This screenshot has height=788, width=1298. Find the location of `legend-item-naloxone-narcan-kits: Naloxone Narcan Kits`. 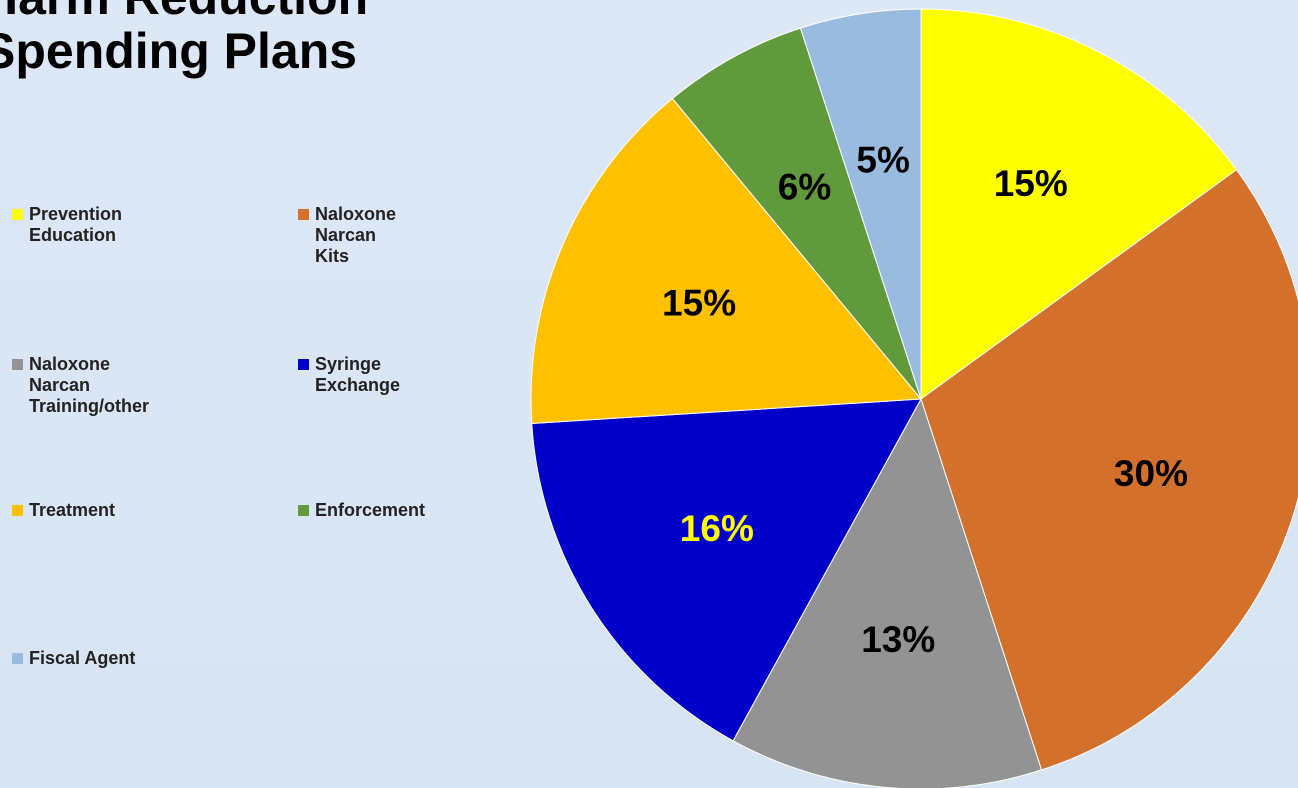

legend-item-naloxone-narcan-kits: Naloxone Narcan Kits is located at coordinates (347, 235).